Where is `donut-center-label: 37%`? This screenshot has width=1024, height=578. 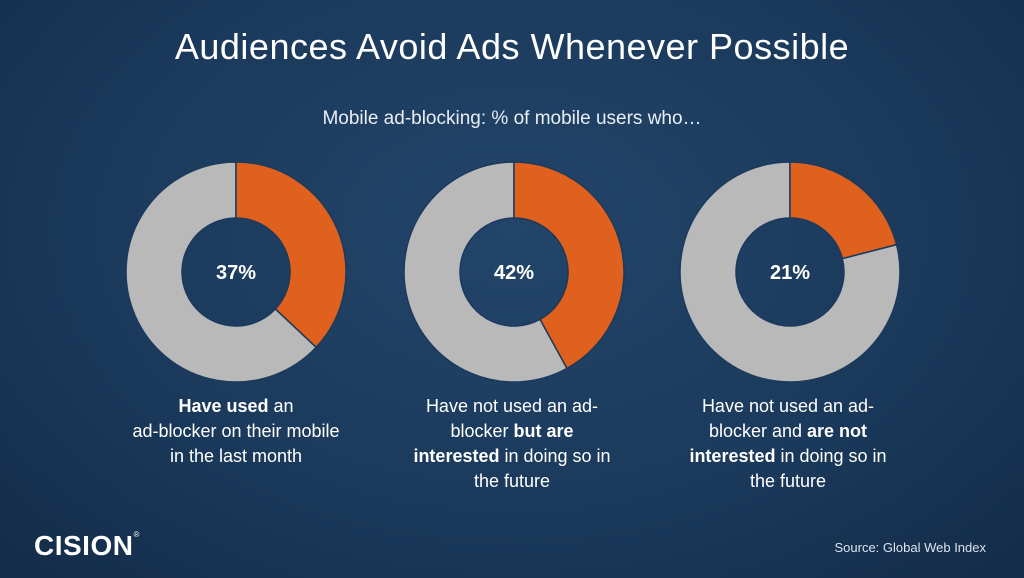
donut-center-label: 37% is located at coordinates (236, 273).